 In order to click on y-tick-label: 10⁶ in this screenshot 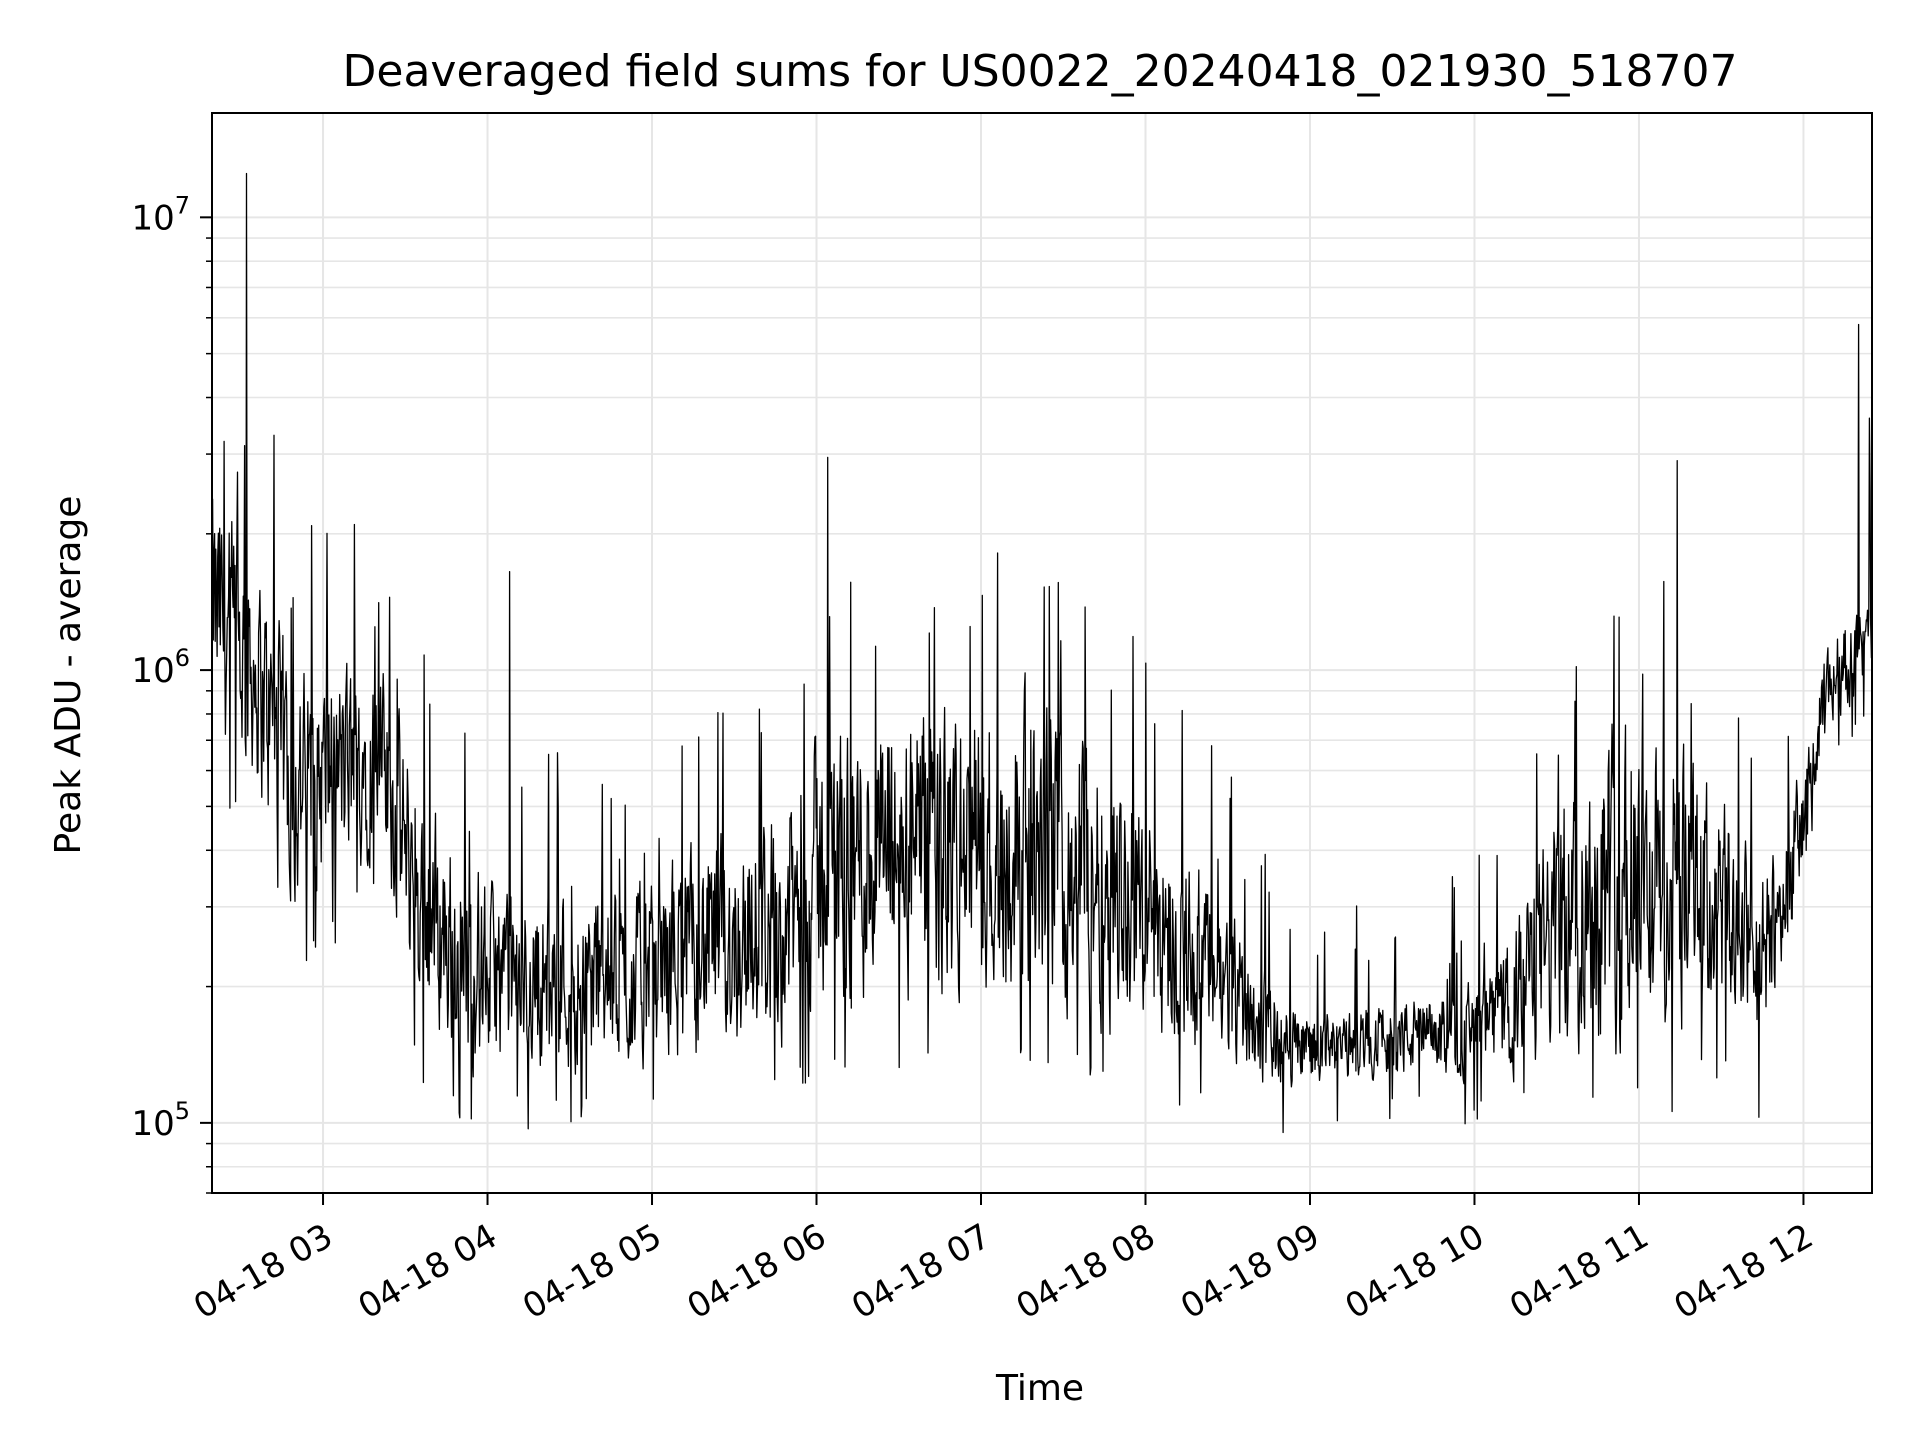, I will do `click(160, 667)`.